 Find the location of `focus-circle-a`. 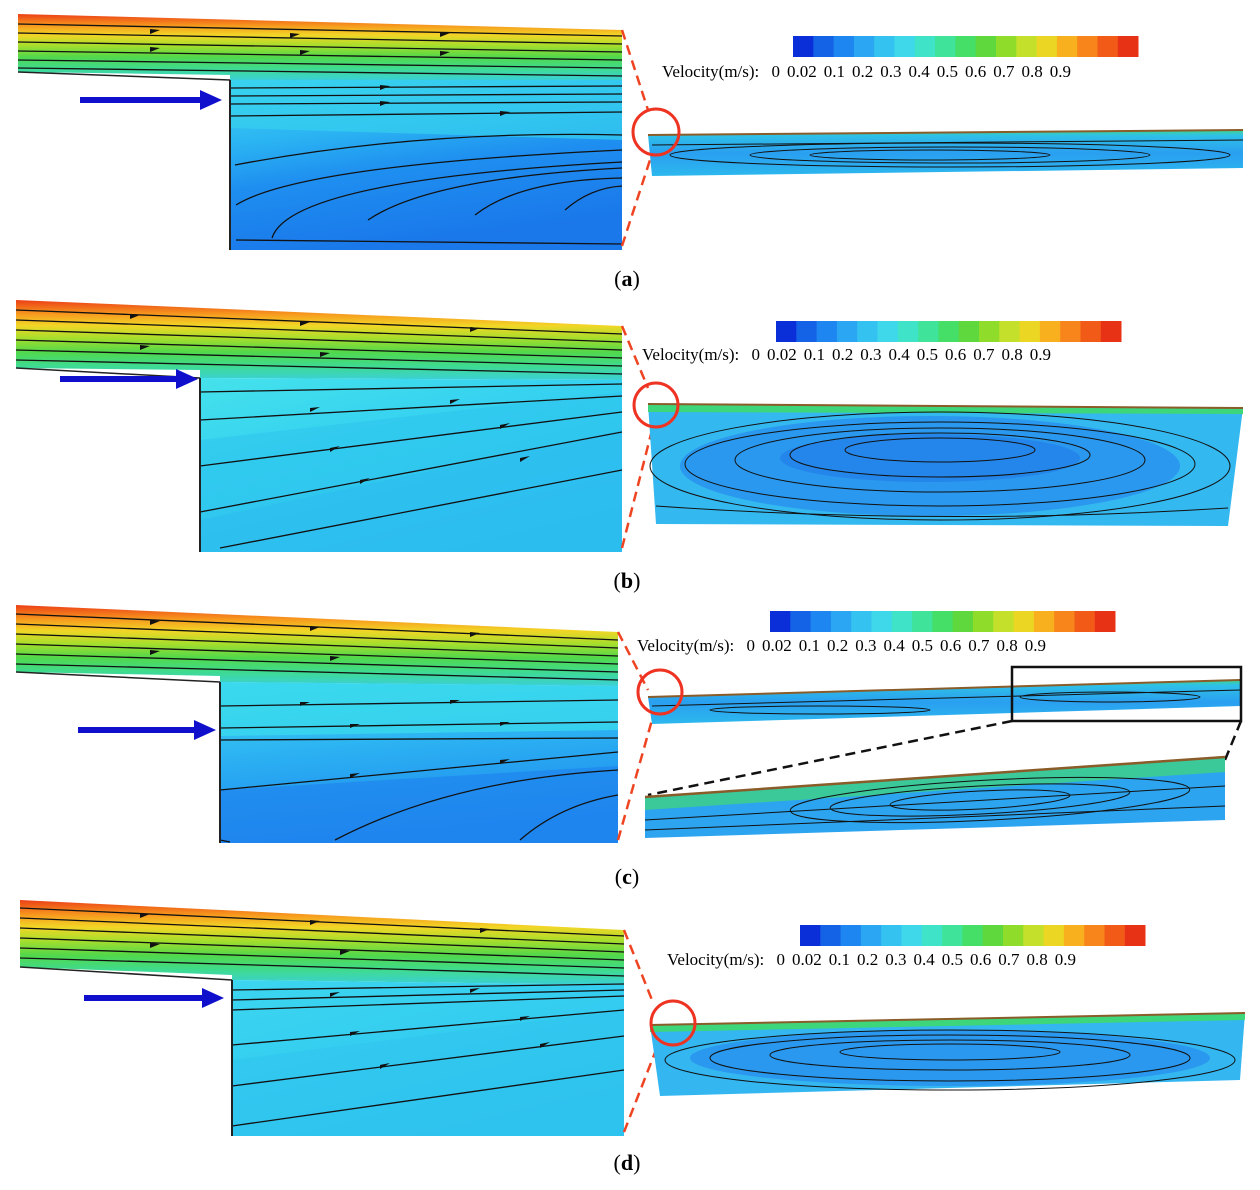

focus-circle-a is located at coordinates (656, 132).